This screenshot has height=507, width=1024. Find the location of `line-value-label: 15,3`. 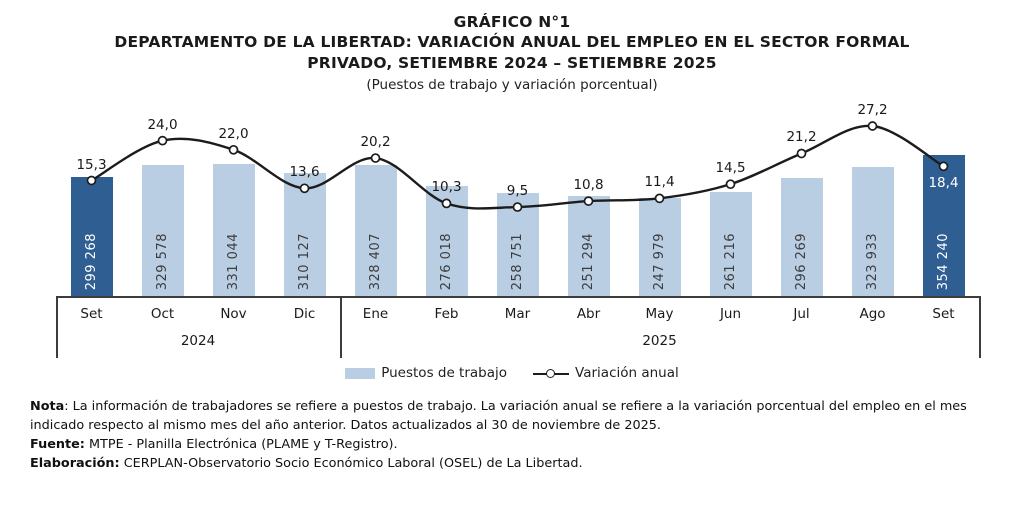

line-value-label: 15,3 is located at coordinates (91, 164).